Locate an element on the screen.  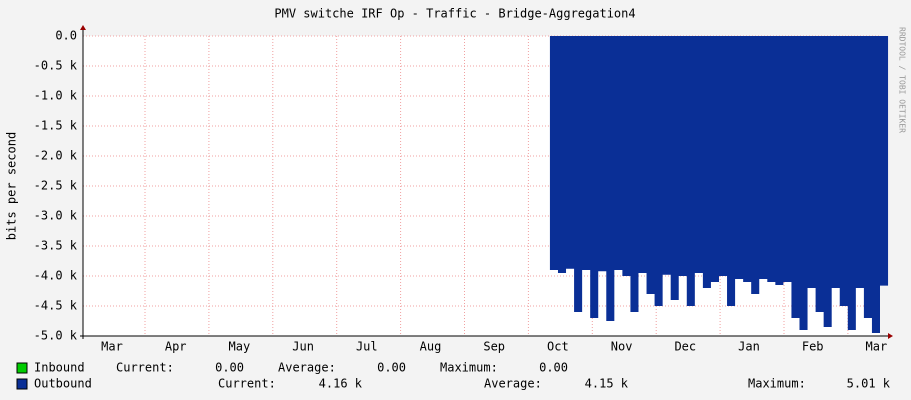
y-tick-label: -1.5 k is located at coordinates (56, 126).